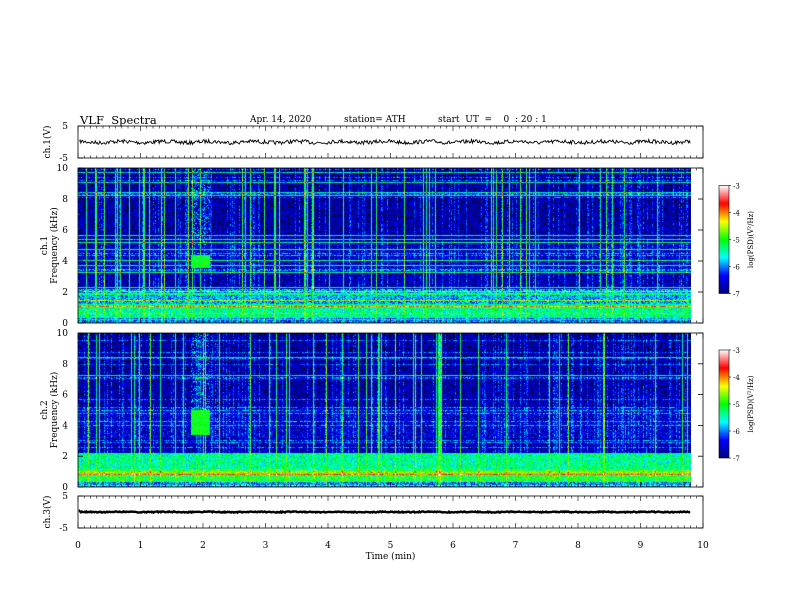 The image size is (792, 612). I want to click on y-axis-label: ch.1(V), so click(47, 142).